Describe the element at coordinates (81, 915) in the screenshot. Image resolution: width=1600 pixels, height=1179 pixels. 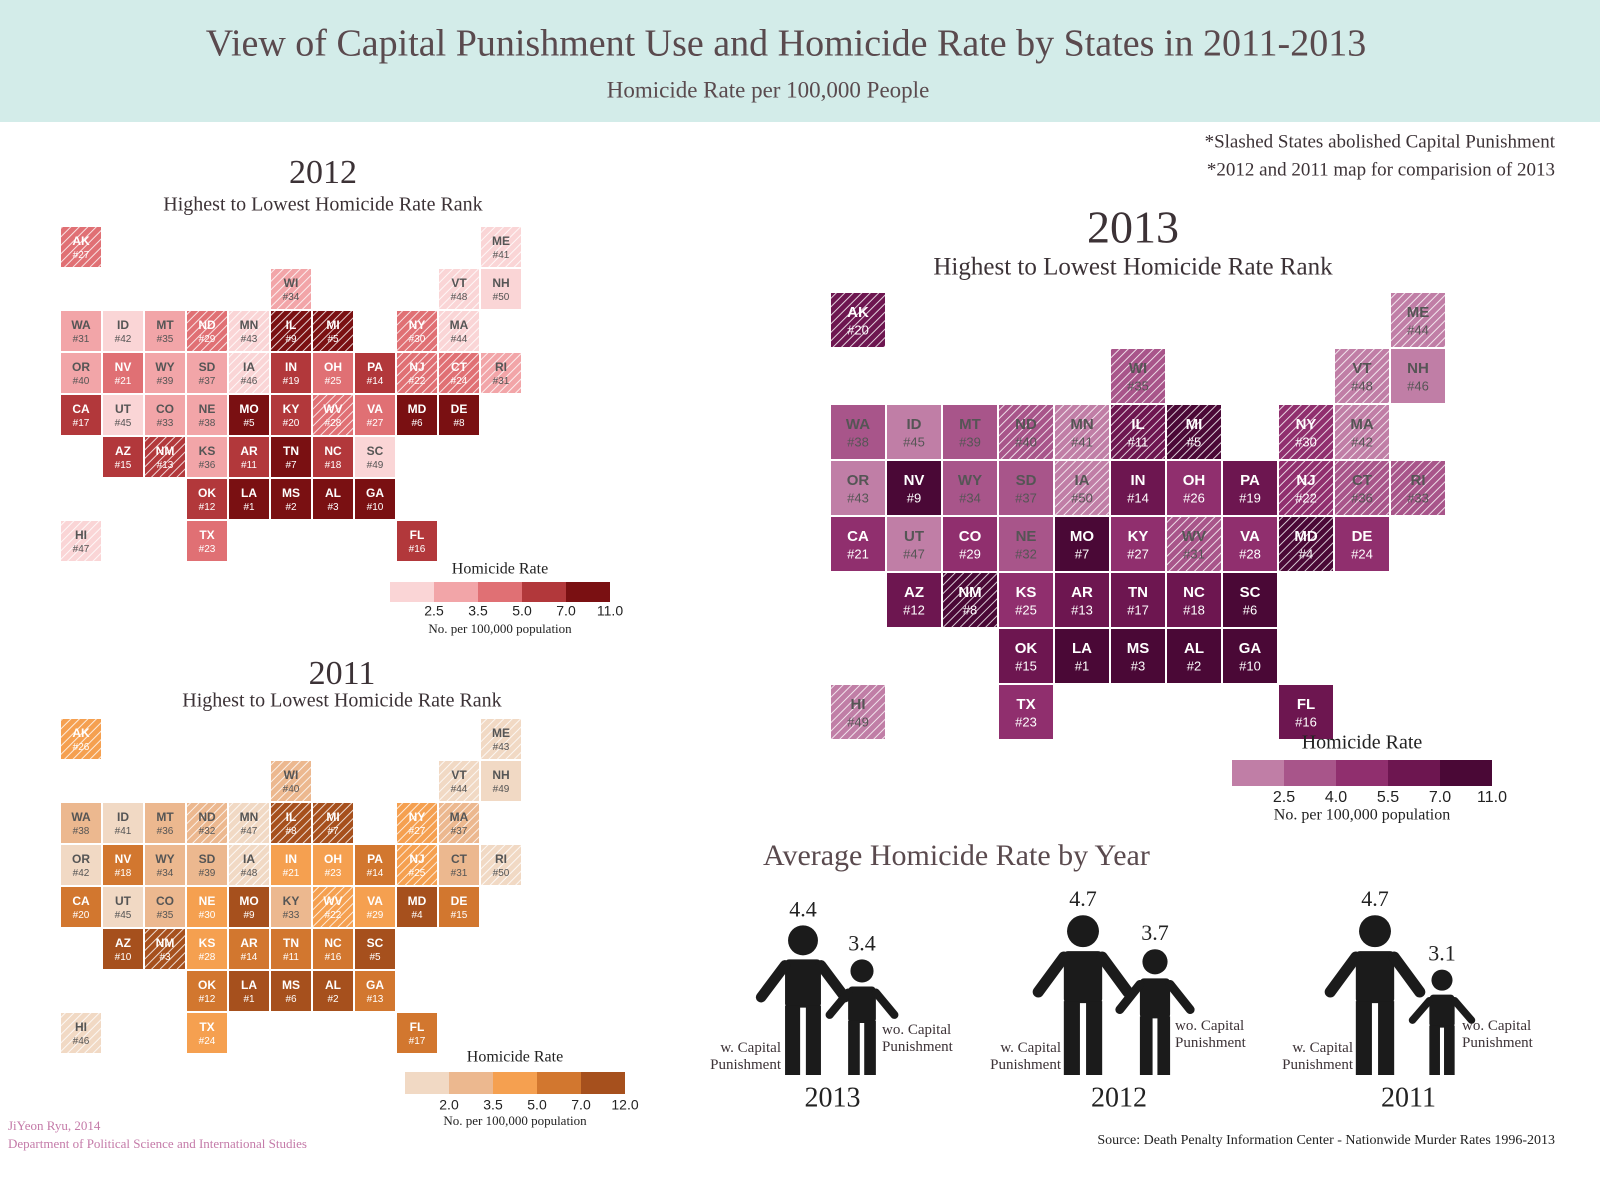
I see `state-rank: #20` at that location.